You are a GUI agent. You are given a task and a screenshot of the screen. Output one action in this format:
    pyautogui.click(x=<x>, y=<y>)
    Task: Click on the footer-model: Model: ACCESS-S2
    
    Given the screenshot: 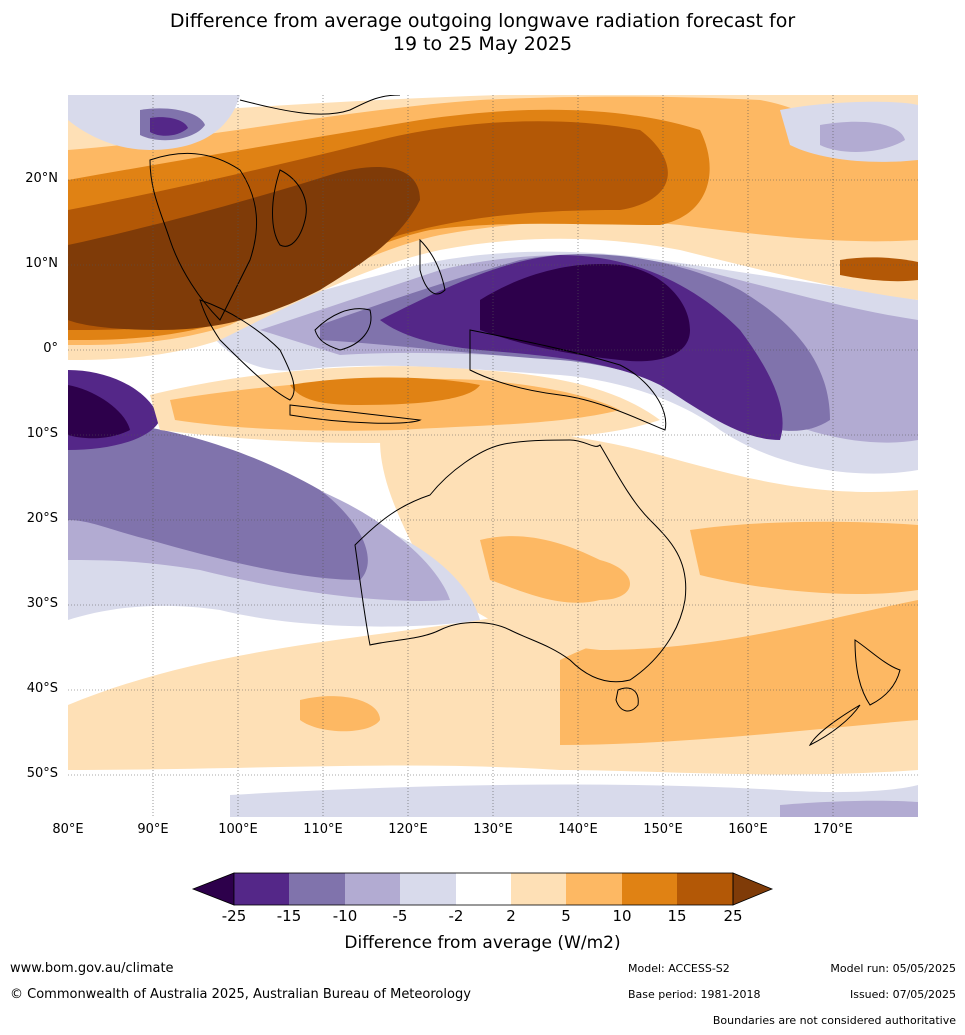 What is the action you would take?
    pyautogui.click(x=679, y=968)
    